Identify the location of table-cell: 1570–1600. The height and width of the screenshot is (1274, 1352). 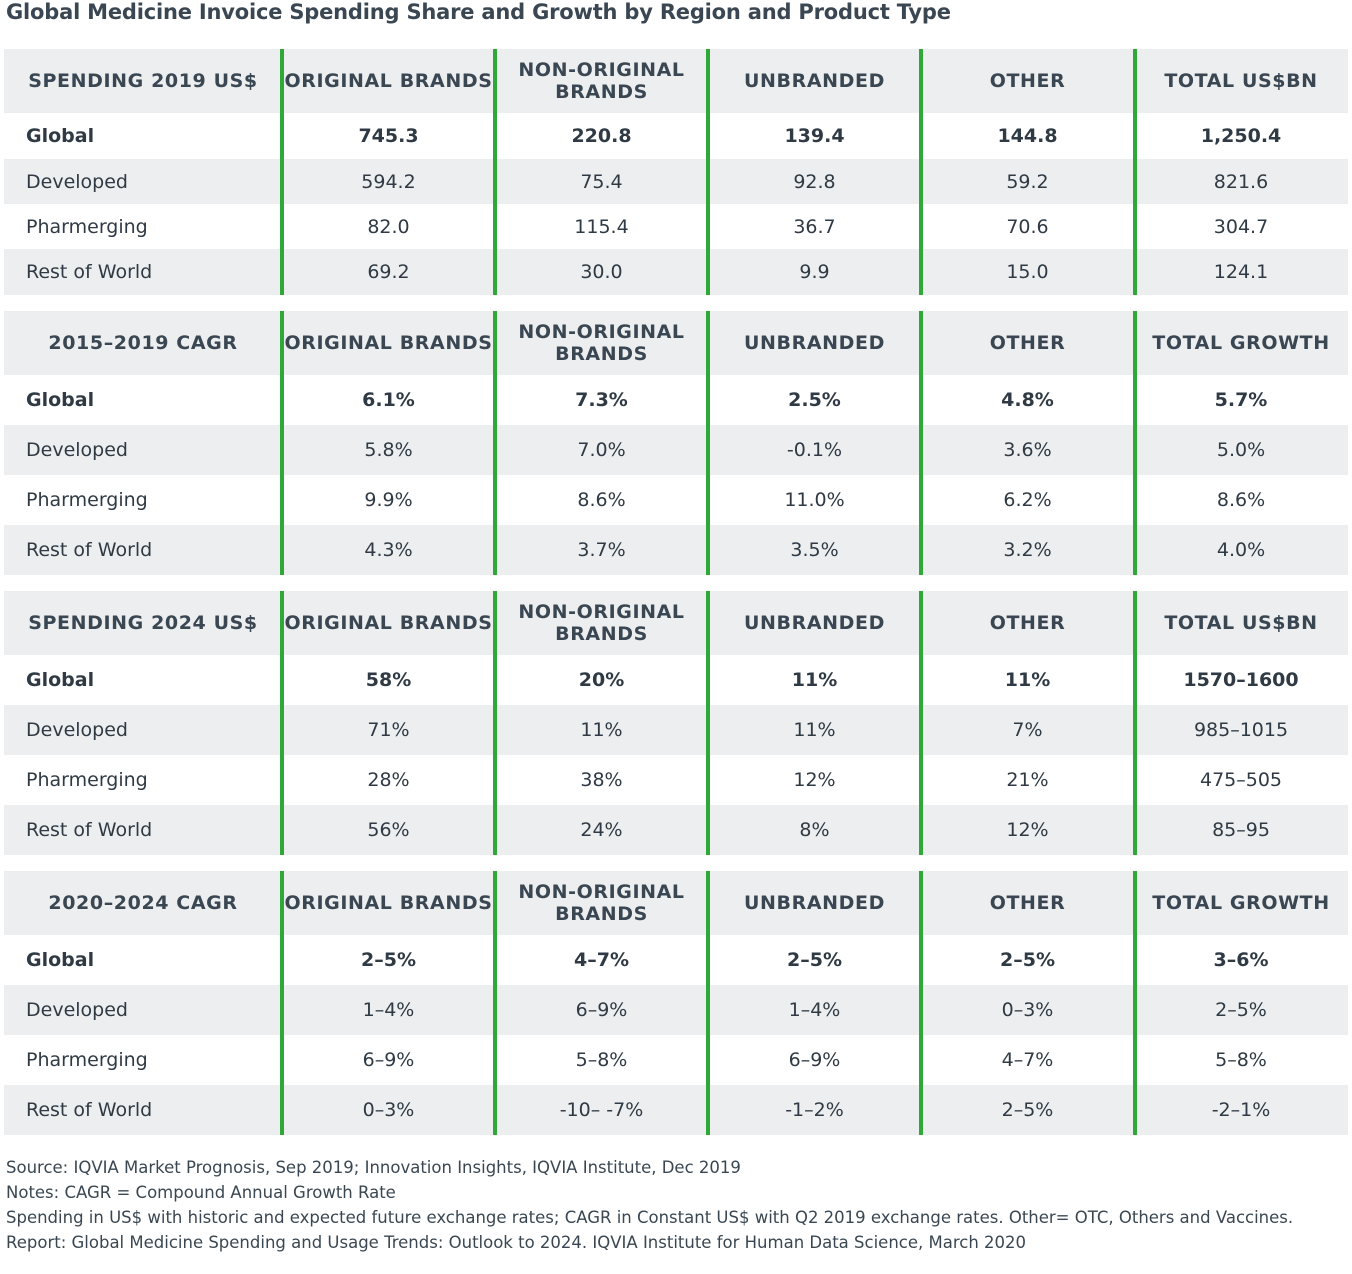
(1241, 680).